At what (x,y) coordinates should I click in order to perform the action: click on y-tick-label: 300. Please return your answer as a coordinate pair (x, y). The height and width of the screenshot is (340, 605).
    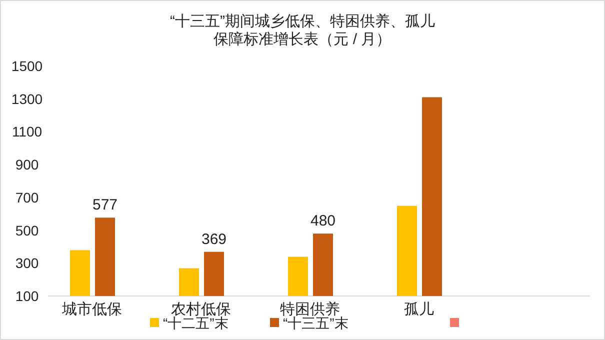
    Looking at the image, I should click on (27, 263).